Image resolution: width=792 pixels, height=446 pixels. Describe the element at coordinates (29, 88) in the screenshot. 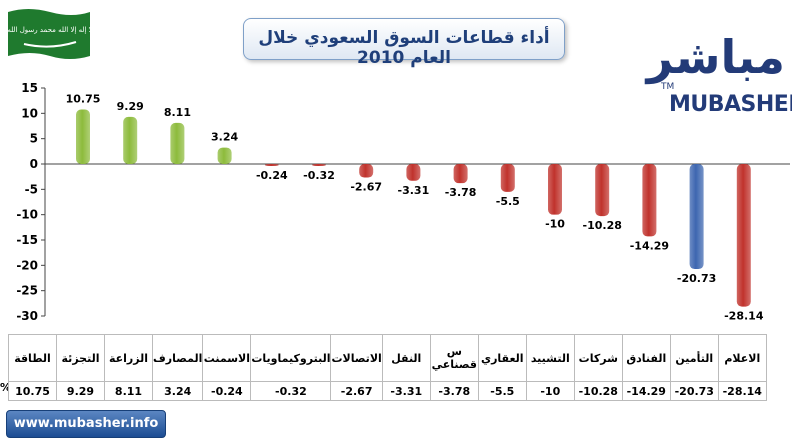

I see `y-tick-label: 15` at that location.